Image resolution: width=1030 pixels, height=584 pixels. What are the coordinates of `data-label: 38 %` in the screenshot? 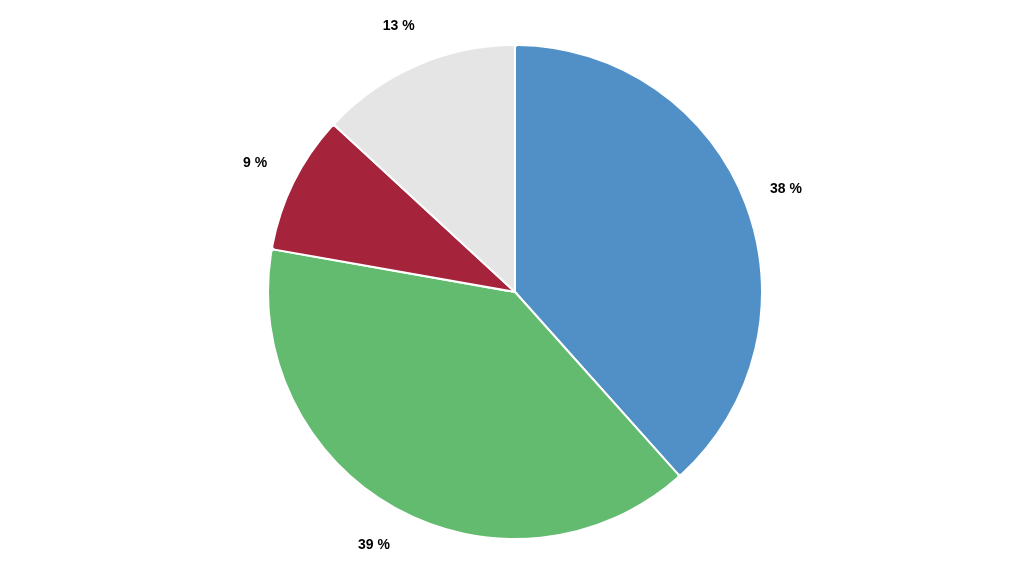 It's located at (786, 187).